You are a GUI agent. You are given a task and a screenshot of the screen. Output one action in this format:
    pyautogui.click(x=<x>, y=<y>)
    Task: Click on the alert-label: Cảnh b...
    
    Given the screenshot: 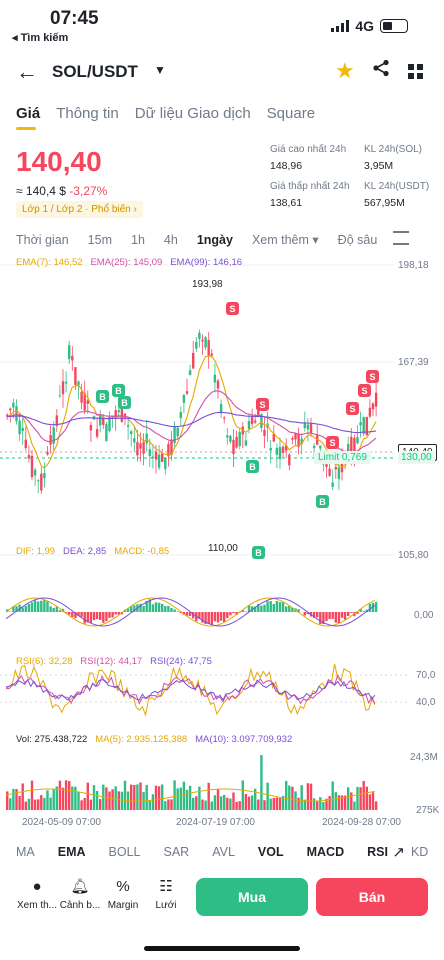 What is the action you would take?
    pyautogui.click(x=80, y=905)
    